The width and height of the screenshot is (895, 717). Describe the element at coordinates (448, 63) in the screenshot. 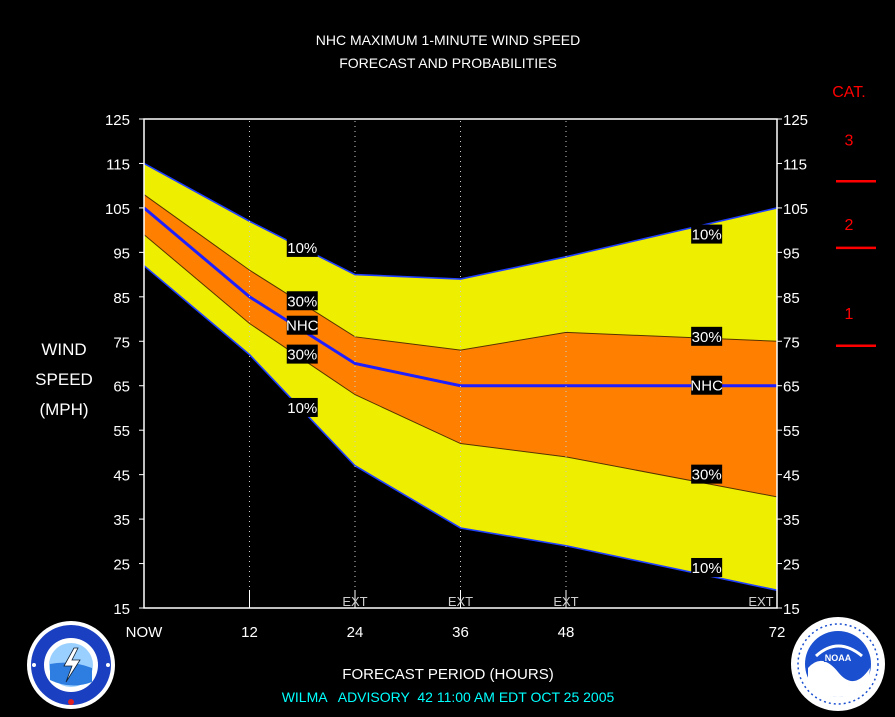

I see `chart-subtitle: FORECAST AND PROBABILITIES` at that location.